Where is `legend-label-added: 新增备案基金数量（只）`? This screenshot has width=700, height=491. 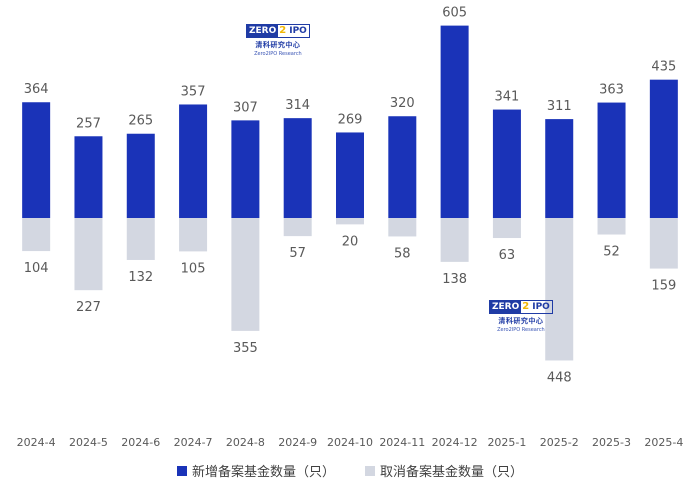 legend-label-added: 新增备案基金数量（只） is located at coordinates (263, 472).